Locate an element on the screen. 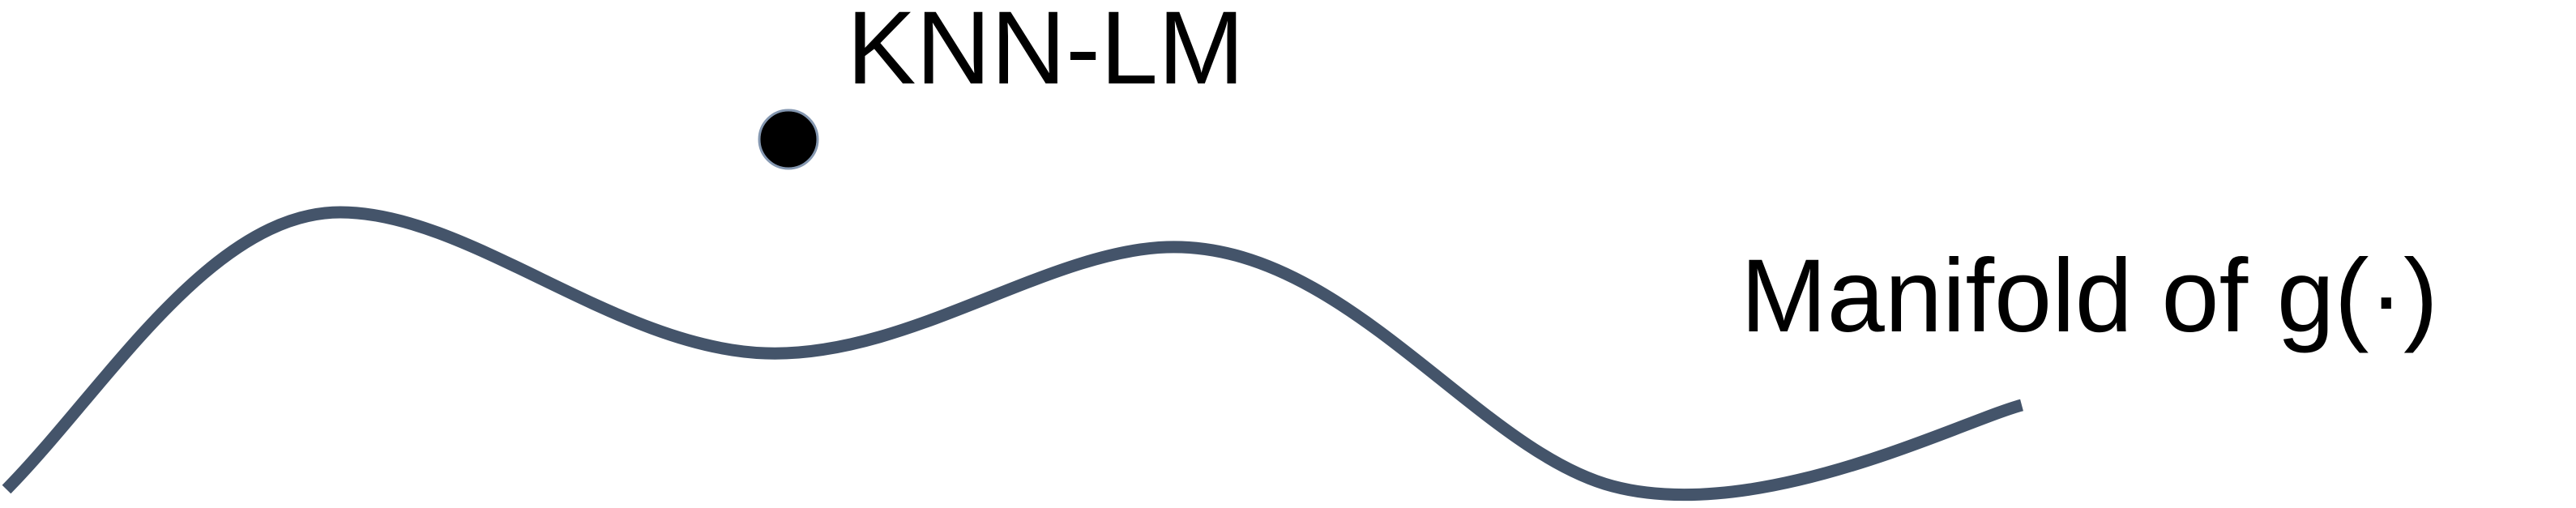 The height and width of the screenshot is (508, 2576). knn-lm-label: KNN-LM is located at coordinates (1046, 53).